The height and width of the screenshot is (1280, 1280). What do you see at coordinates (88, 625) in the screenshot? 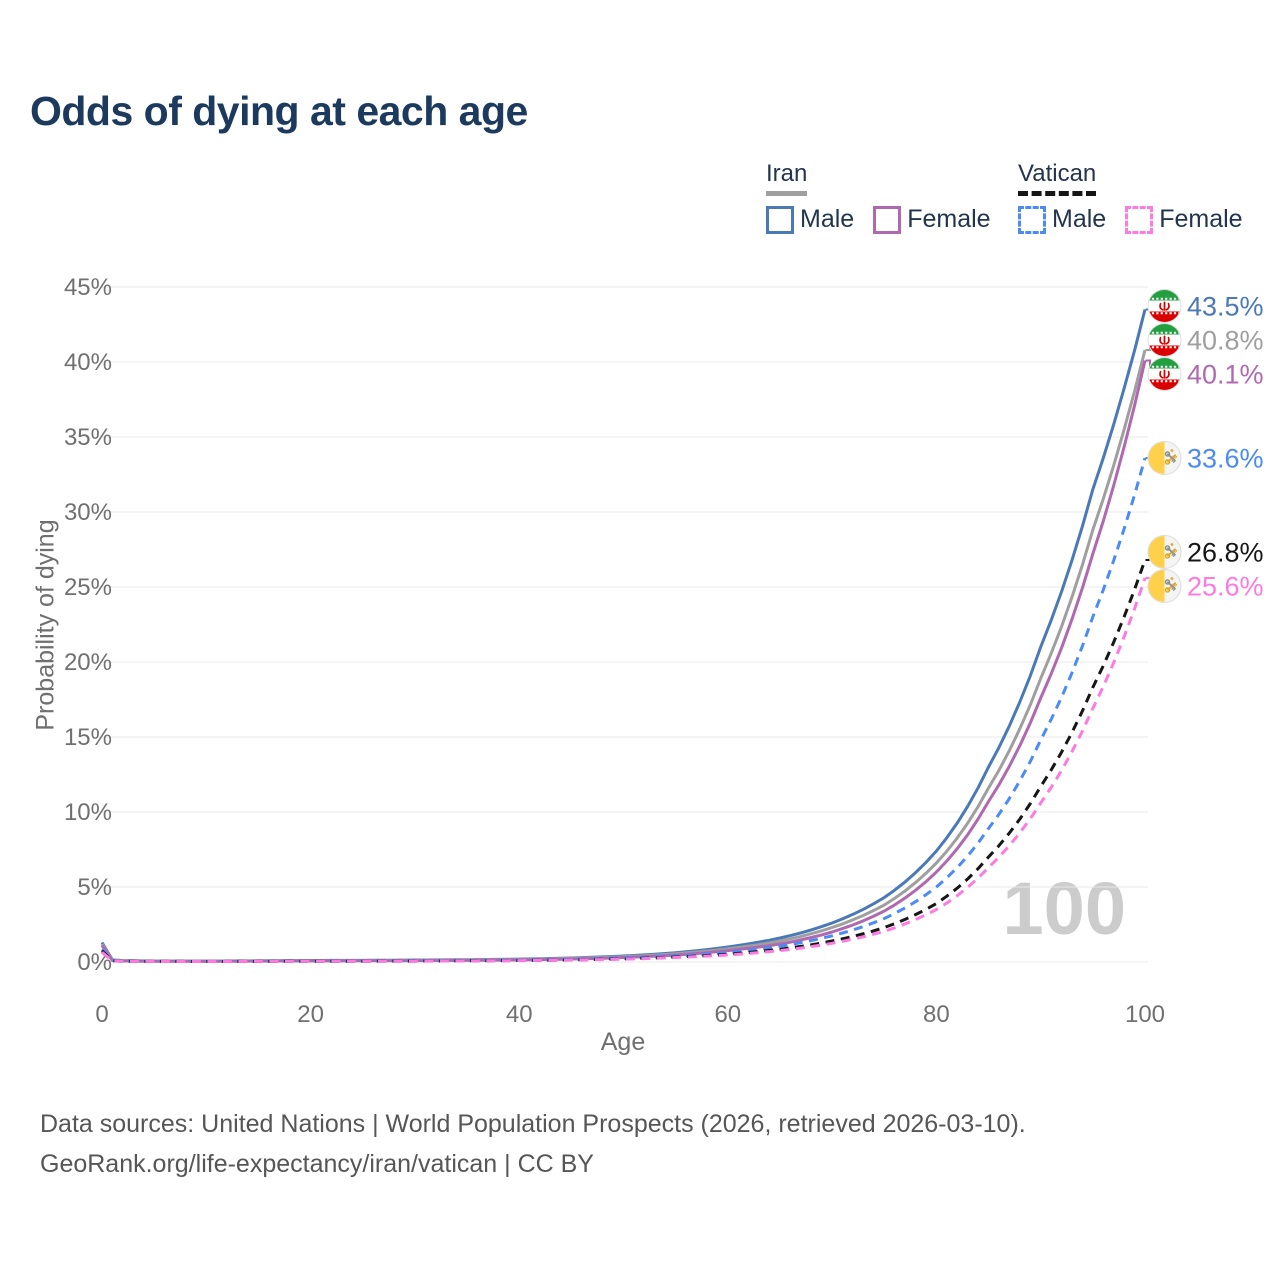
I see `y-axis-ticks: 0%5%10%15%20%25%30%35%40%45%` at bounding box center [88, 625].